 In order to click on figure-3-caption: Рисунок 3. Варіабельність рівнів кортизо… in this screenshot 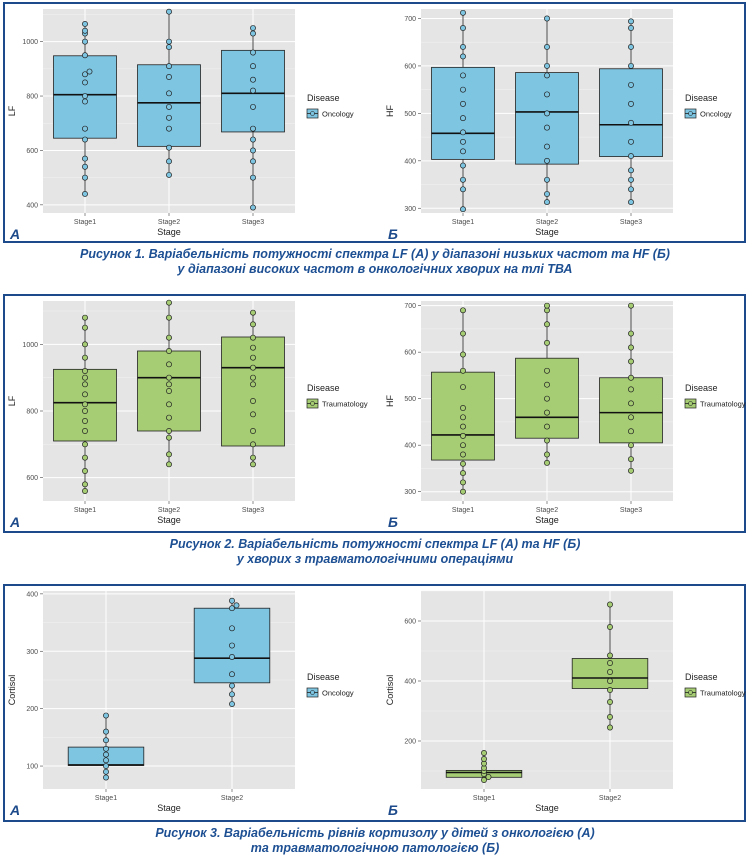, I will do `click(375, 841)`.